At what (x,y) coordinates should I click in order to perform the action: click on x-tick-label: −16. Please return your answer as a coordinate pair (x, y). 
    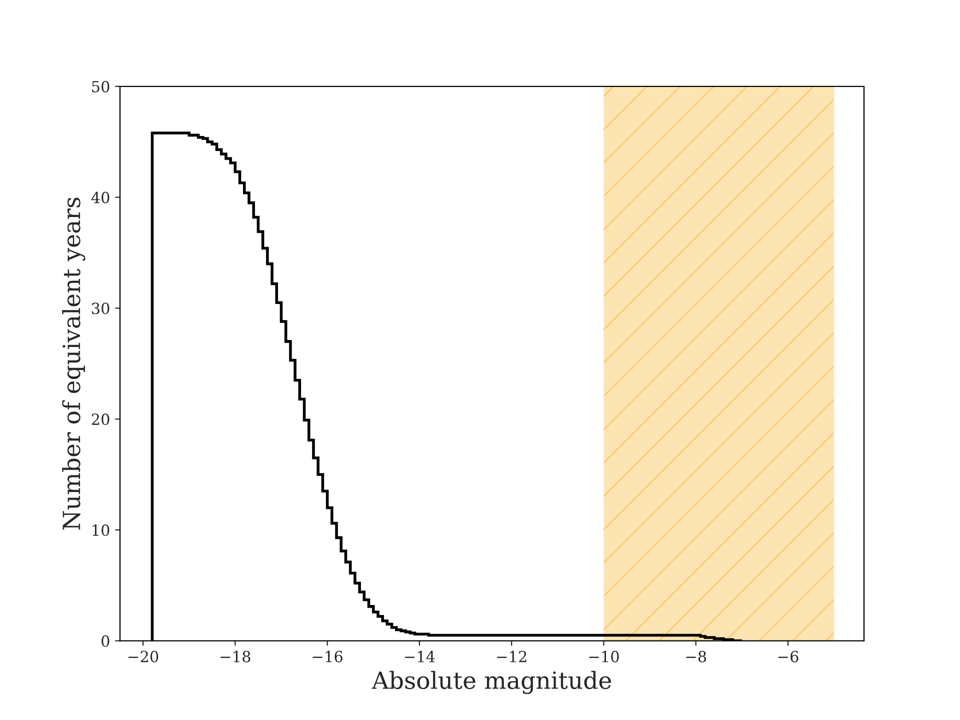
    Looking at the image, I should click on (327, 656).